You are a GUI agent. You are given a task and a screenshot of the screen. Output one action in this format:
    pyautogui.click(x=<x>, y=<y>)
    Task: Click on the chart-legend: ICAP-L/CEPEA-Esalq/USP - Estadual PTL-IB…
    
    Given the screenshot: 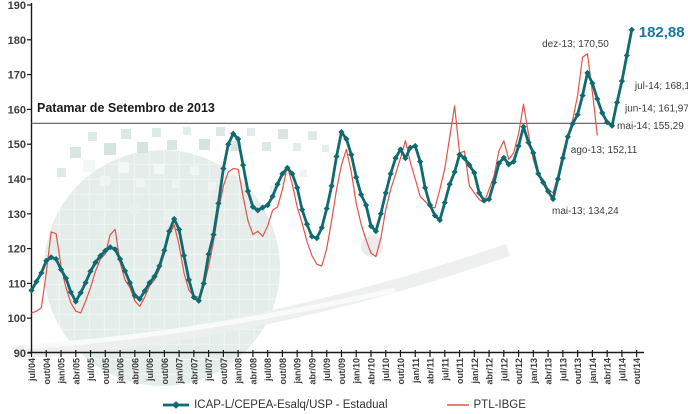 What is the action you would take?
    pyautogui.click(x=344, y=405)
    